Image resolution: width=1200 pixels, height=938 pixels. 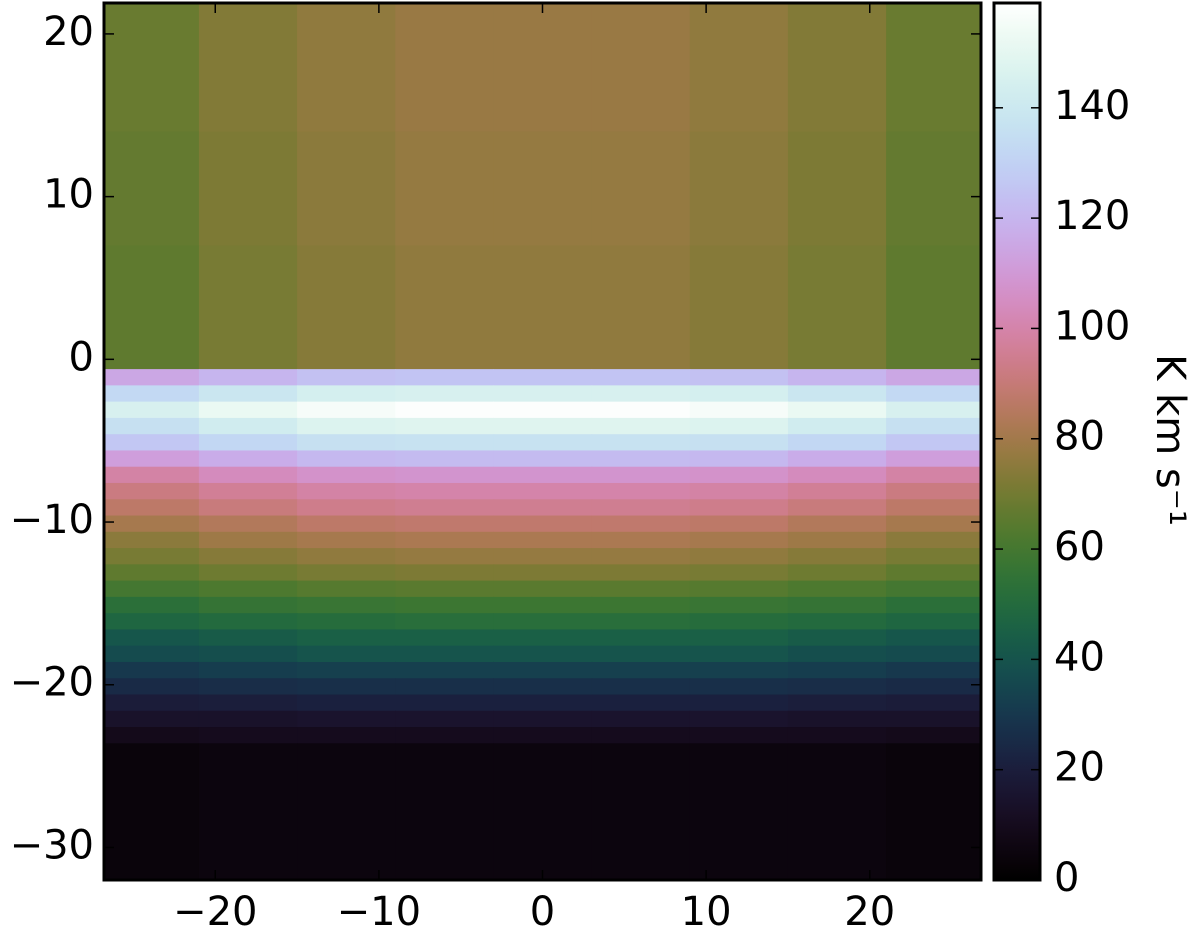 What do you see at coordinates (1079, 547) in the screenshot?
I see `colorbar-tick-label: 60` at bounding box center [1079, 547].